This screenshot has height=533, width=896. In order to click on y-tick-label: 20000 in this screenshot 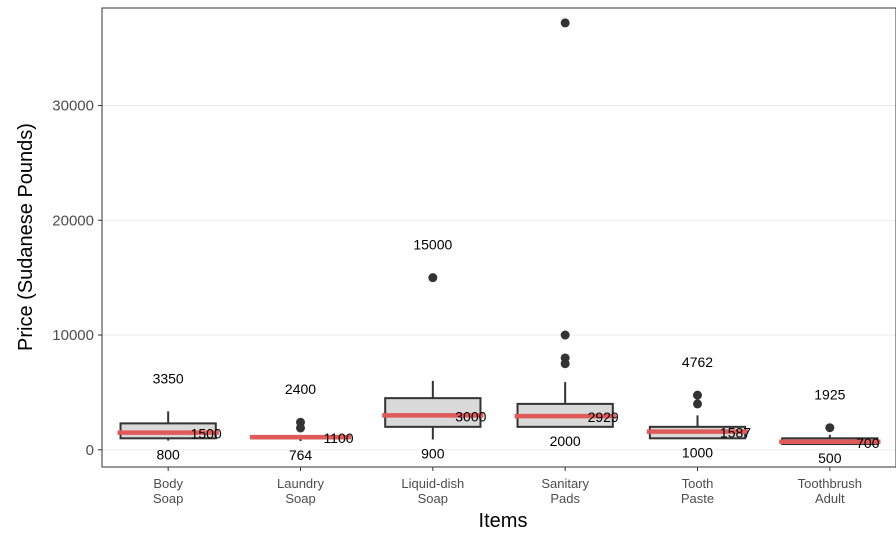, I will do `click(73, 220)`.